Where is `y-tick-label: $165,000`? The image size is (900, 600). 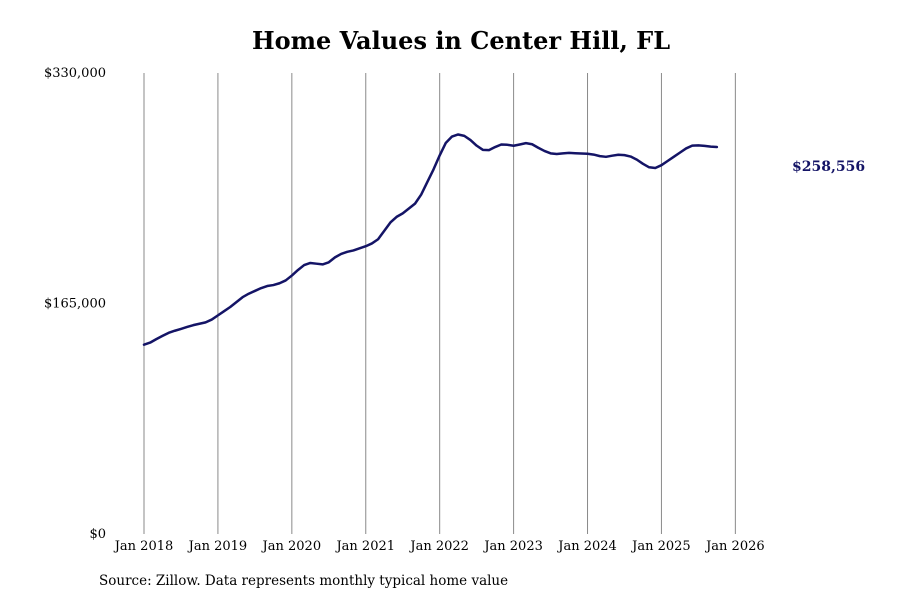 y-tick-label: $165,000 is located at coordinates (75, 304).